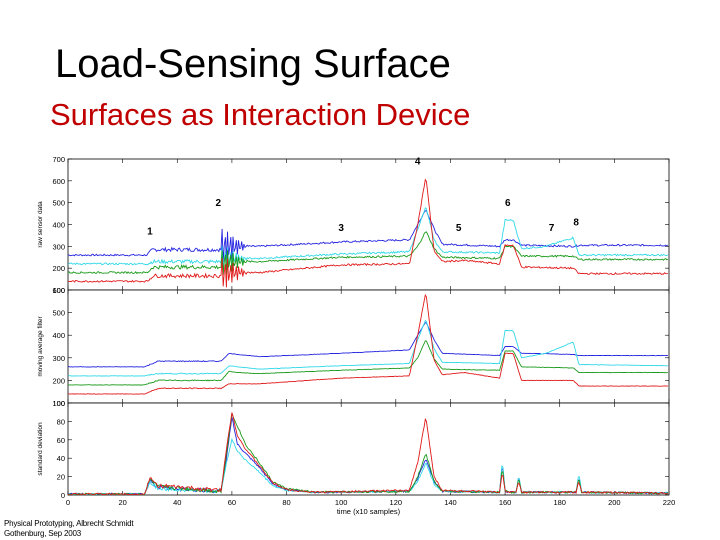 The image size is (720, 540). What do you see at coordinates (286, 502) in the screenshot?
I see `x-tick-label: 80` at bounding box center [286, 502].